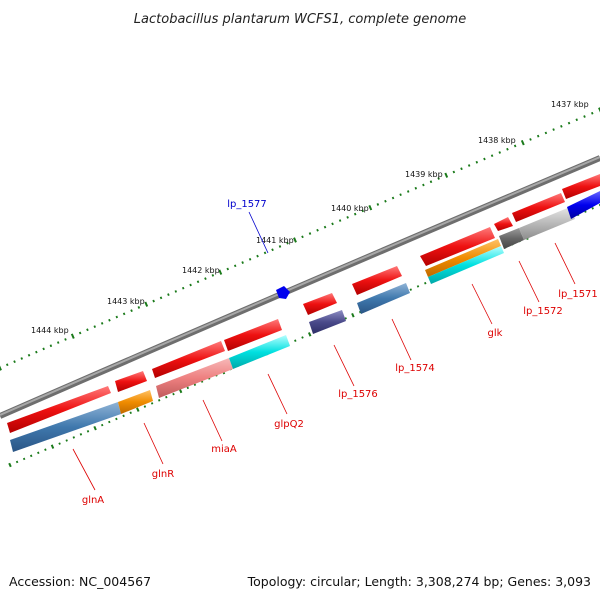 Image resolution: width=600 pixels, height=600 pixels. Describe the element at coordinates (201, 270) in the screenshot. I see `scale-label: 1442 kbp` at that location.